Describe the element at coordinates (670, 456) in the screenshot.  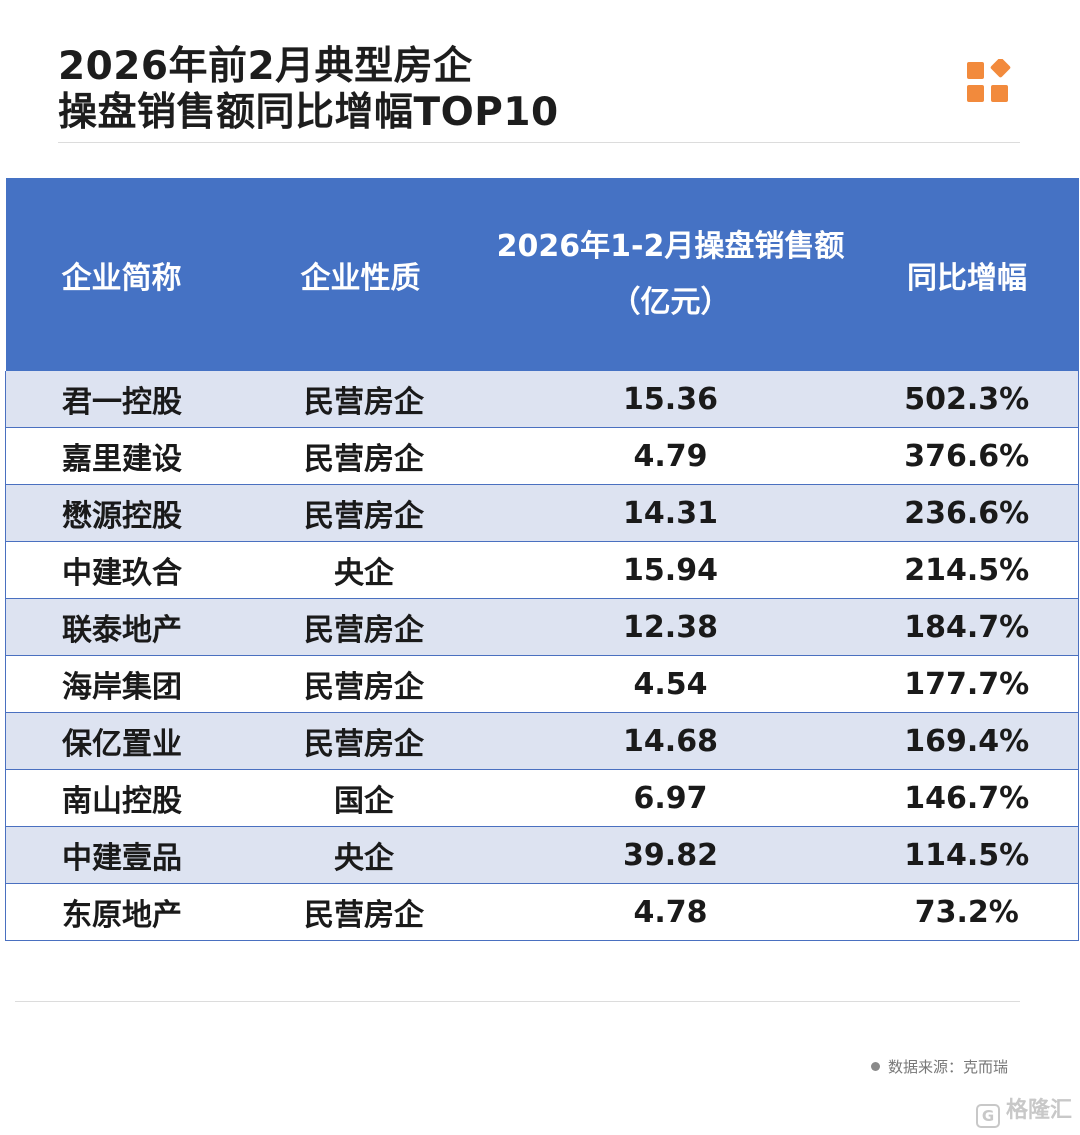
I see `sales-value-cell: 4.79` at that location.